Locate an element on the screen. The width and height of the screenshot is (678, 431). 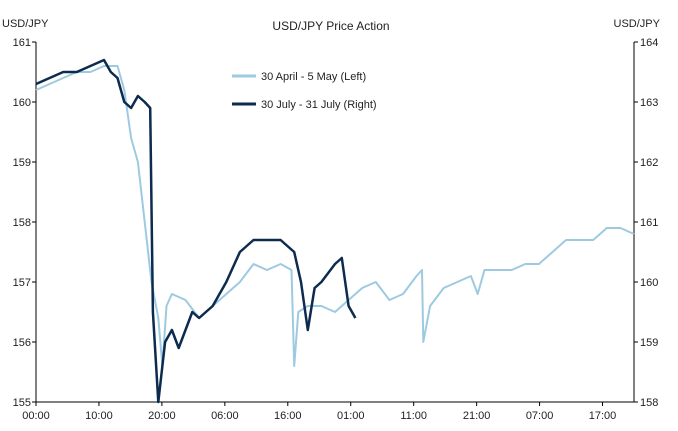
left-tick-label: 157 is located at coordinates (22, 283).